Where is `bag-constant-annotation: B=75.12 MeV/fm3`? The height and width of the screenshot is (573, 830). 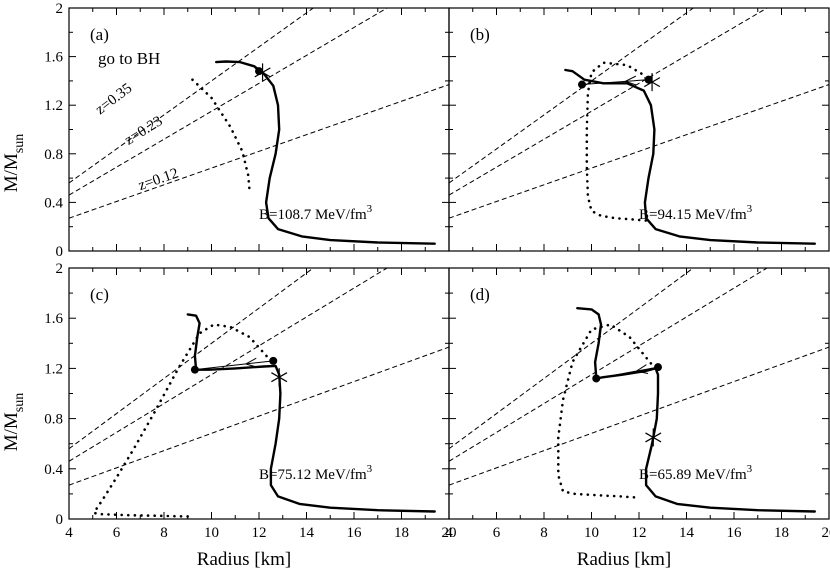
bag-constant-annotation: B=75.12 MeV/fm3 is located at coordinates (316, 473).